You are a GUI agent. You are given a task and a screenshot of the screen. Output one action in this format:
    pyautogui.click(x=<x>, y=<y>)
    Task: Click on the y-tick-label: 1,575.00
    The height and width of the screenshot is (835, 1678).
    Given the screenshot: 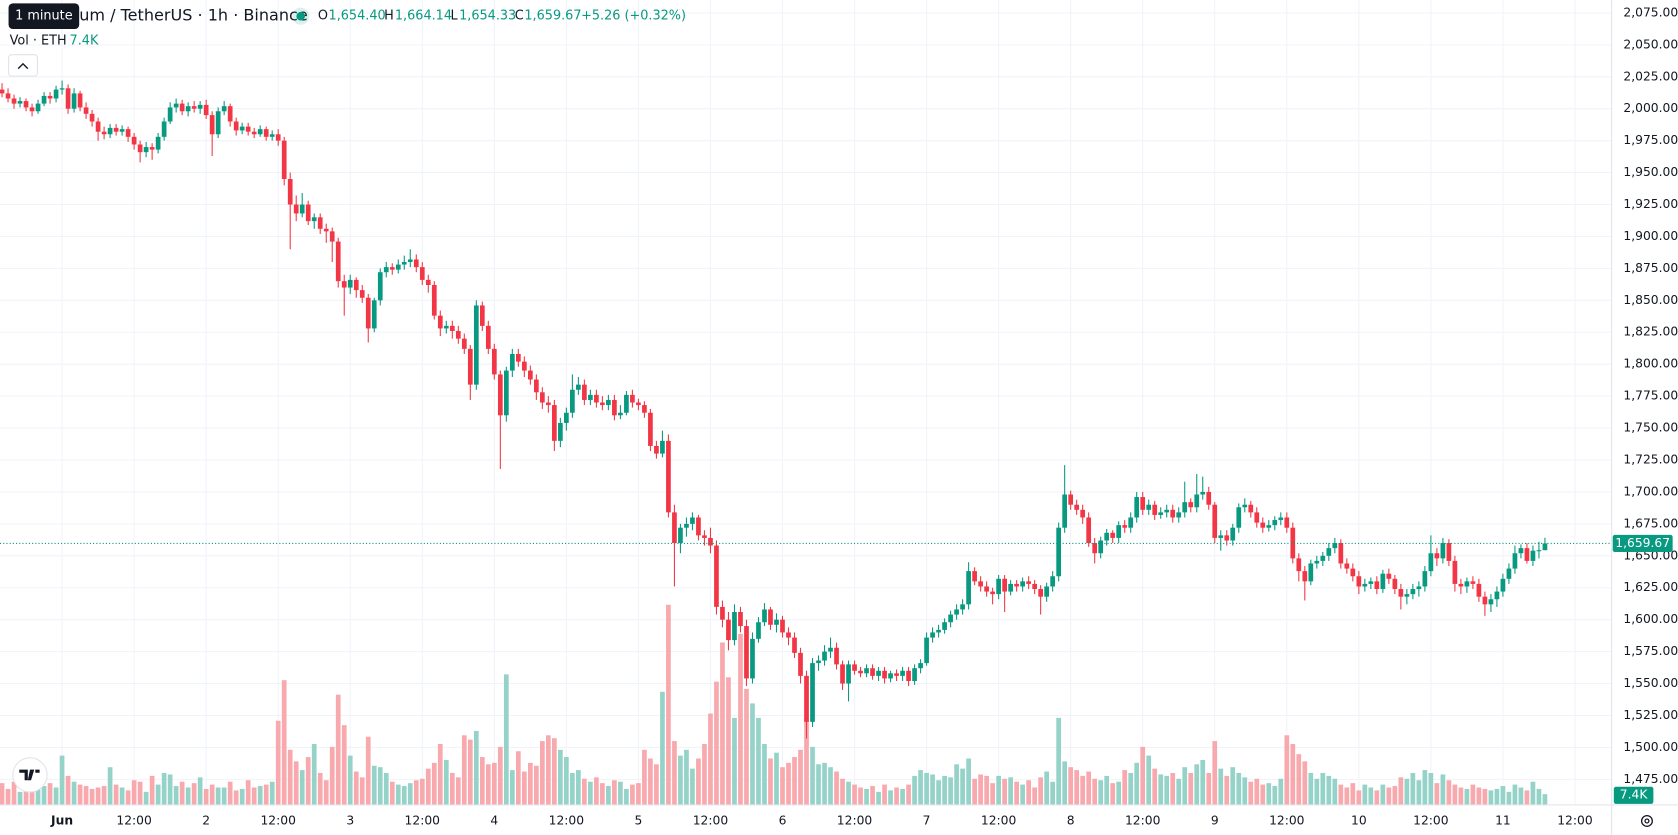 What is the action you would take?
    pyautogui.click(x=1650, y=651)
    